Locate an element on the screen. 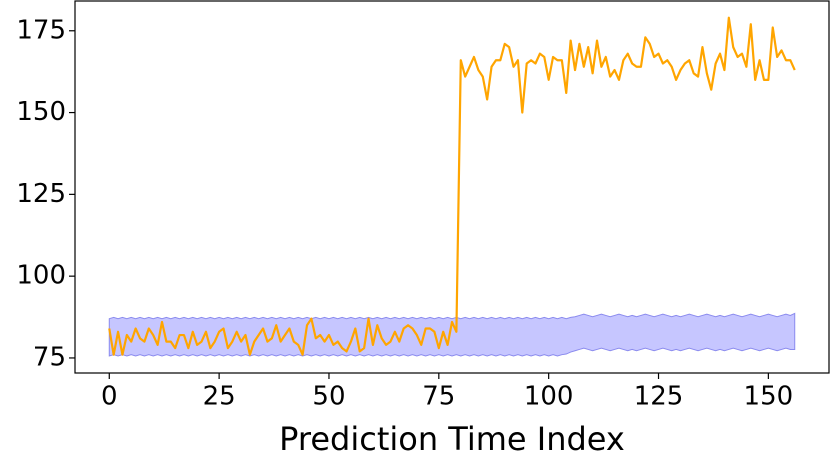  y-tick-label: 75 is located at coordinates (49, 357).